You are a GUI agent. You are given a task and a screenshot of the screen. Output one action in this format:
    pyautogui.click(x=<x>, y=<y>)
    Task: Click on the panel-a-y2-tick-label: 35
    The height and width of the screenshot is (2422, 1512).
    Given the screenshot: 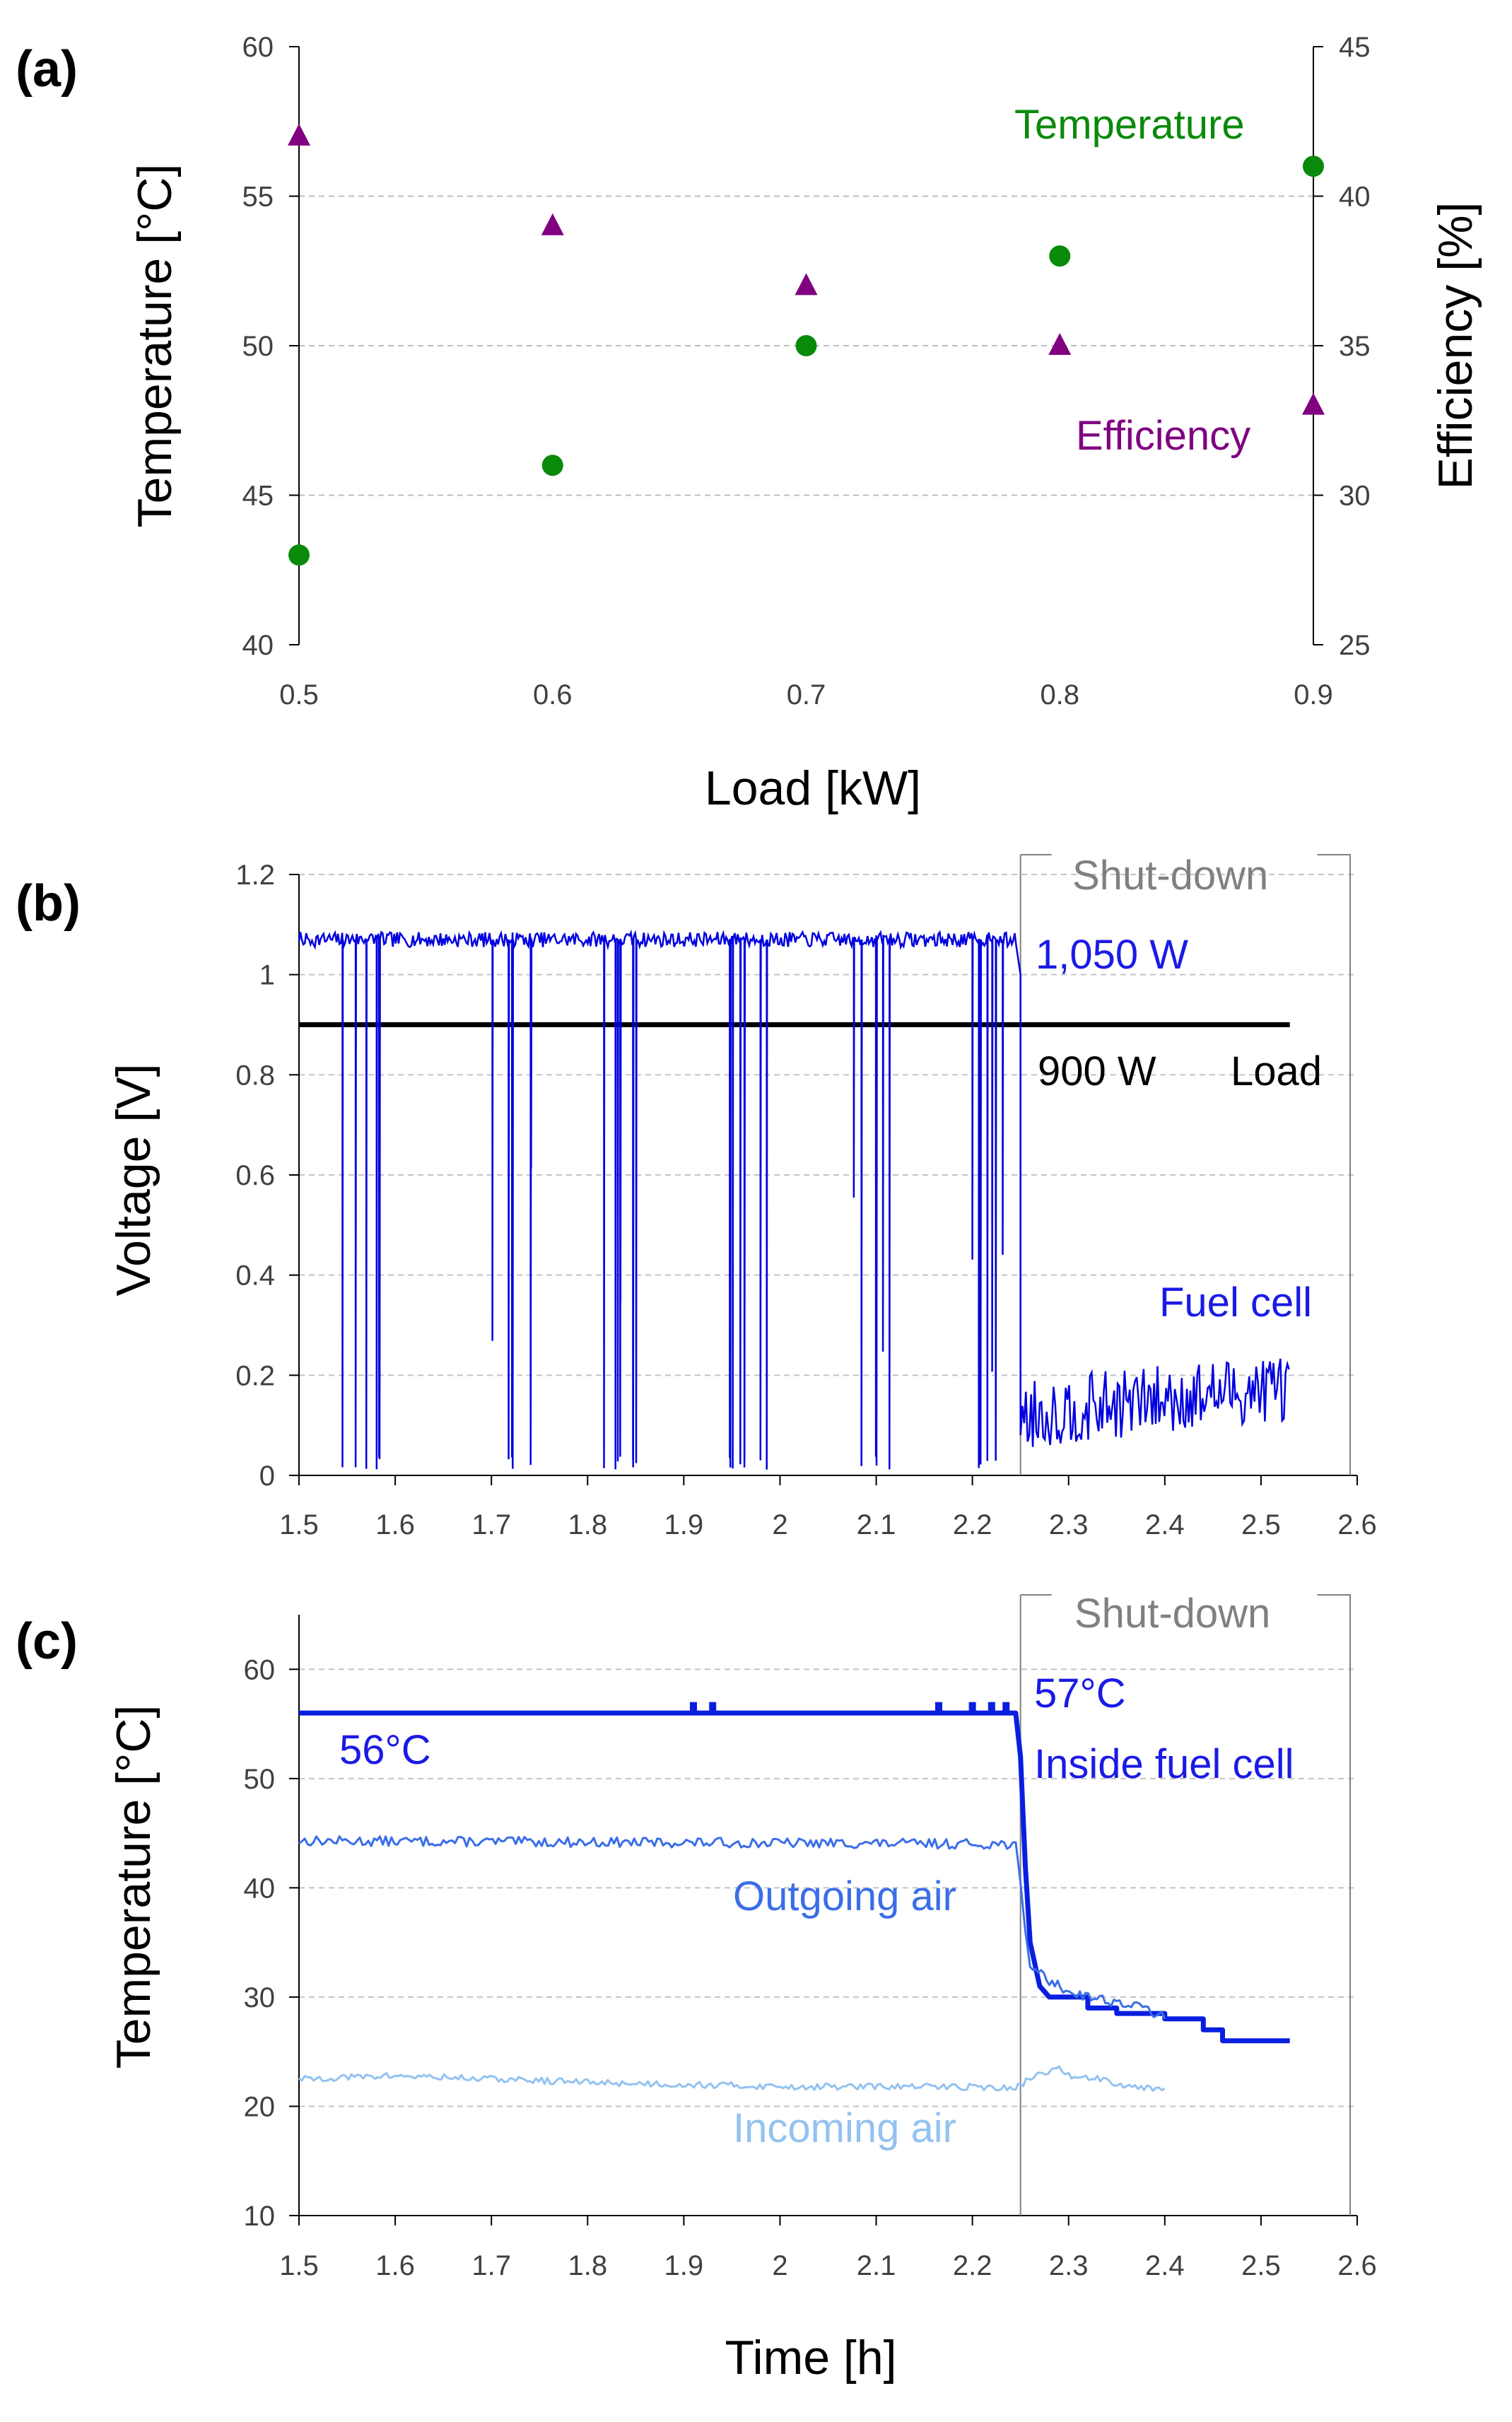 What is the action you would take?
    pyautogui.click(x=1355, y=347)
    